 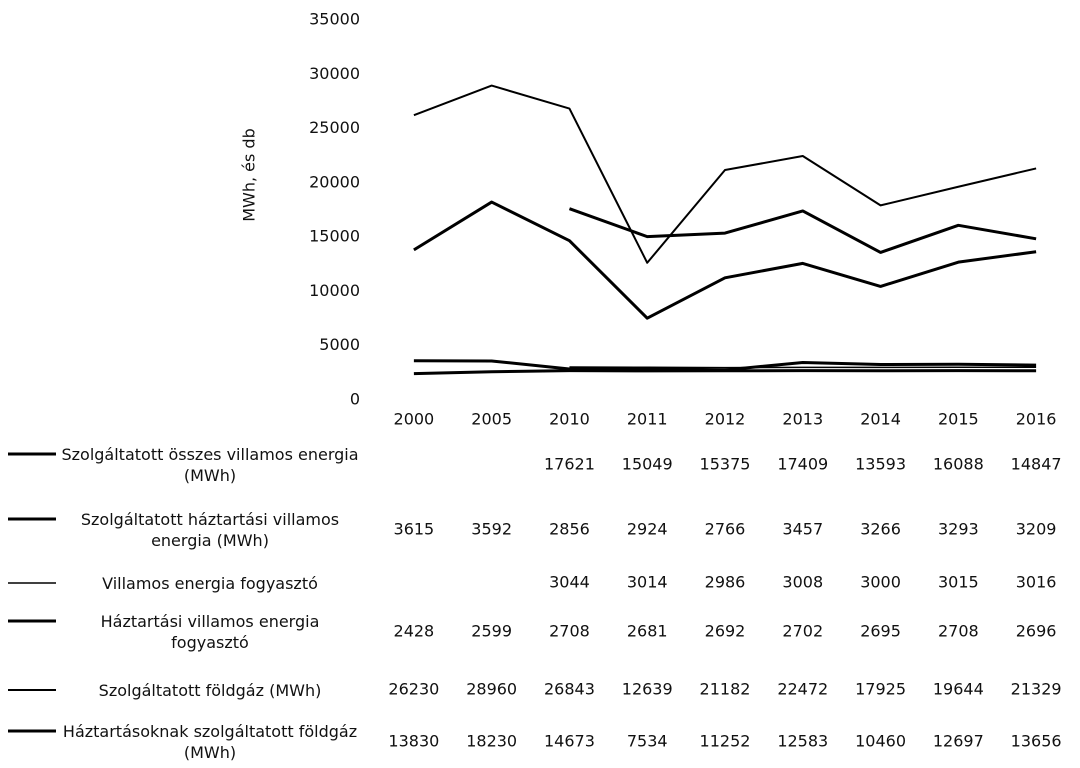 What do you see at coordinates (802, 529) in the screenshot?
I see `table-value: 3457` at bounding box center [802, 529].